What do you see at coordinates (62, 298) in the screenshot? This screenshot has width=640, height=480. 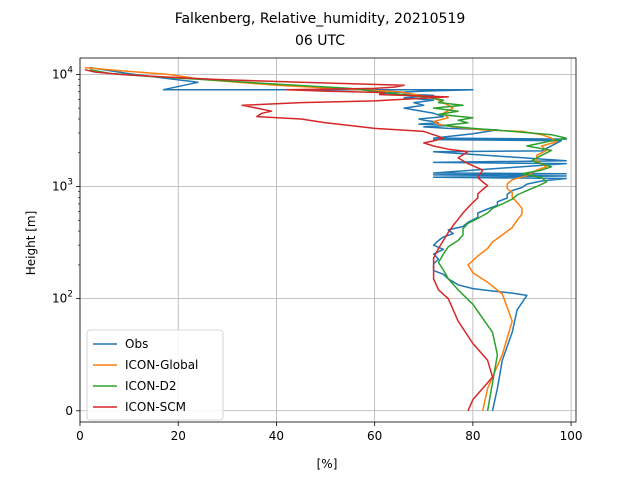 I see `y-tick-label: 10²` at bounding box center [62, 298].